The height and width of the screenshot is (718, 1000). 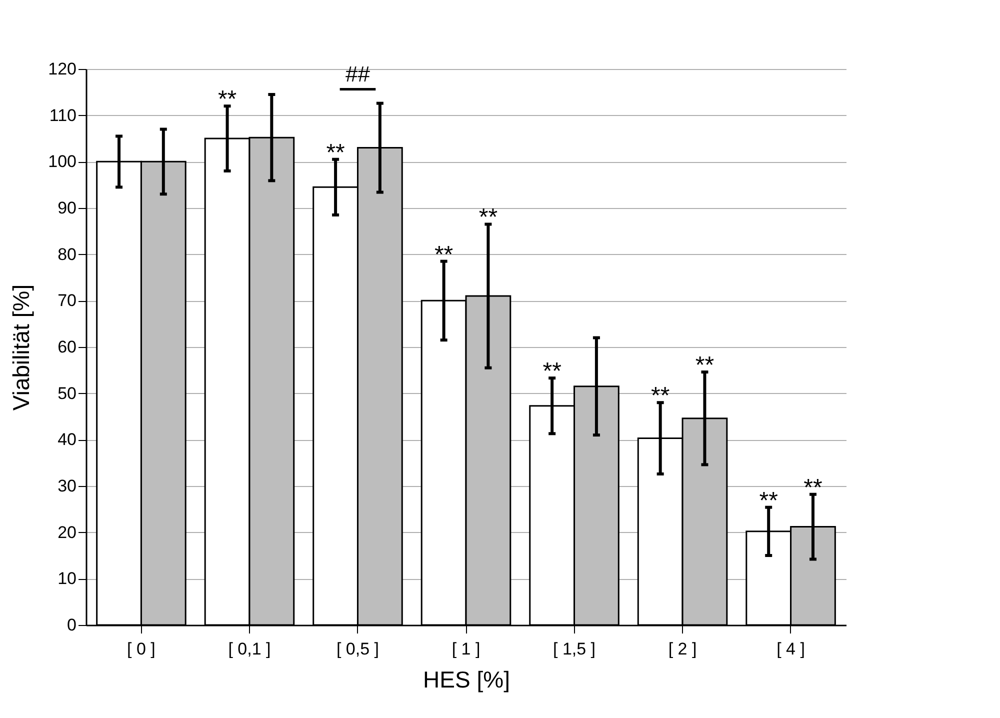 What do you see at coordinates (790, 649) in the screenshot?
I see `x-tick-label: [ 4 ]` at bounding box center [790, 649].